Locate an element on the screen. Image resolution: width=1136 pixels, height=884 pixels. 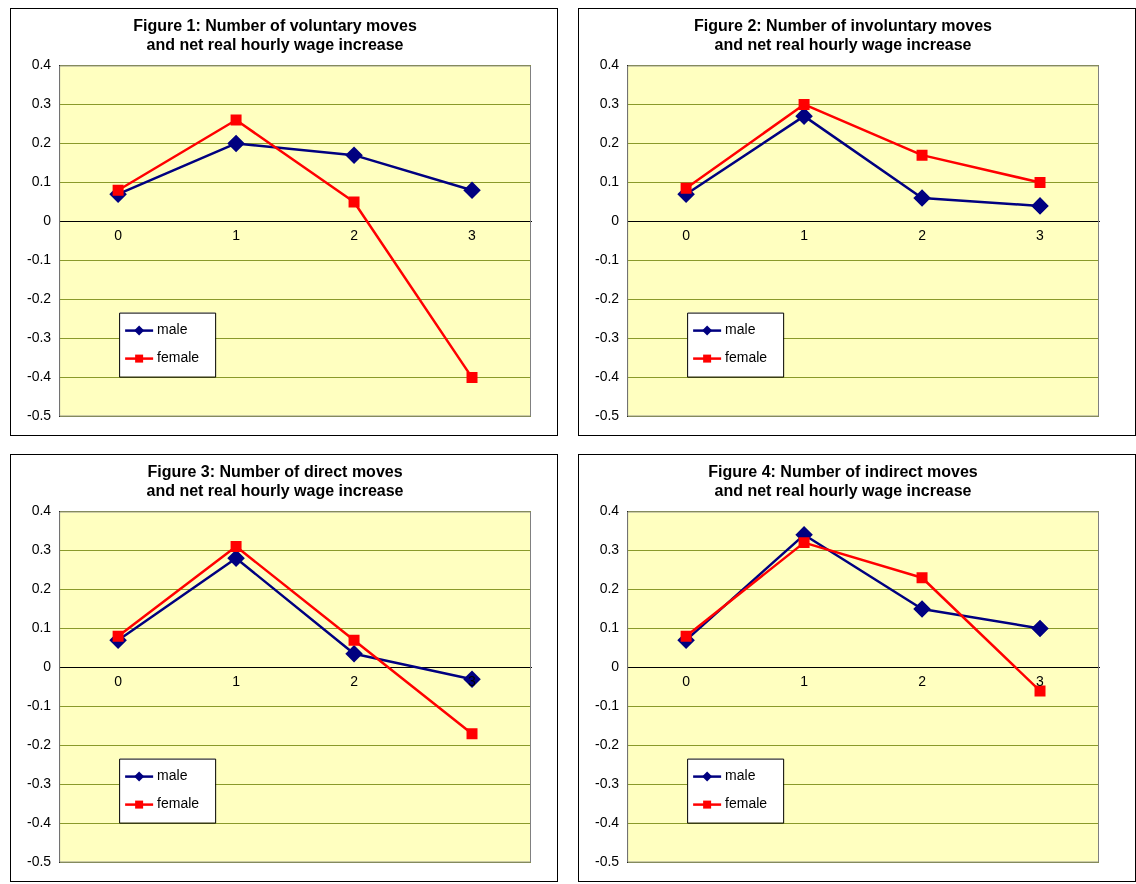
chart-title: Figure 3: Number of direct moves and net real hourly wage increase is located at coordinates (275, 481).